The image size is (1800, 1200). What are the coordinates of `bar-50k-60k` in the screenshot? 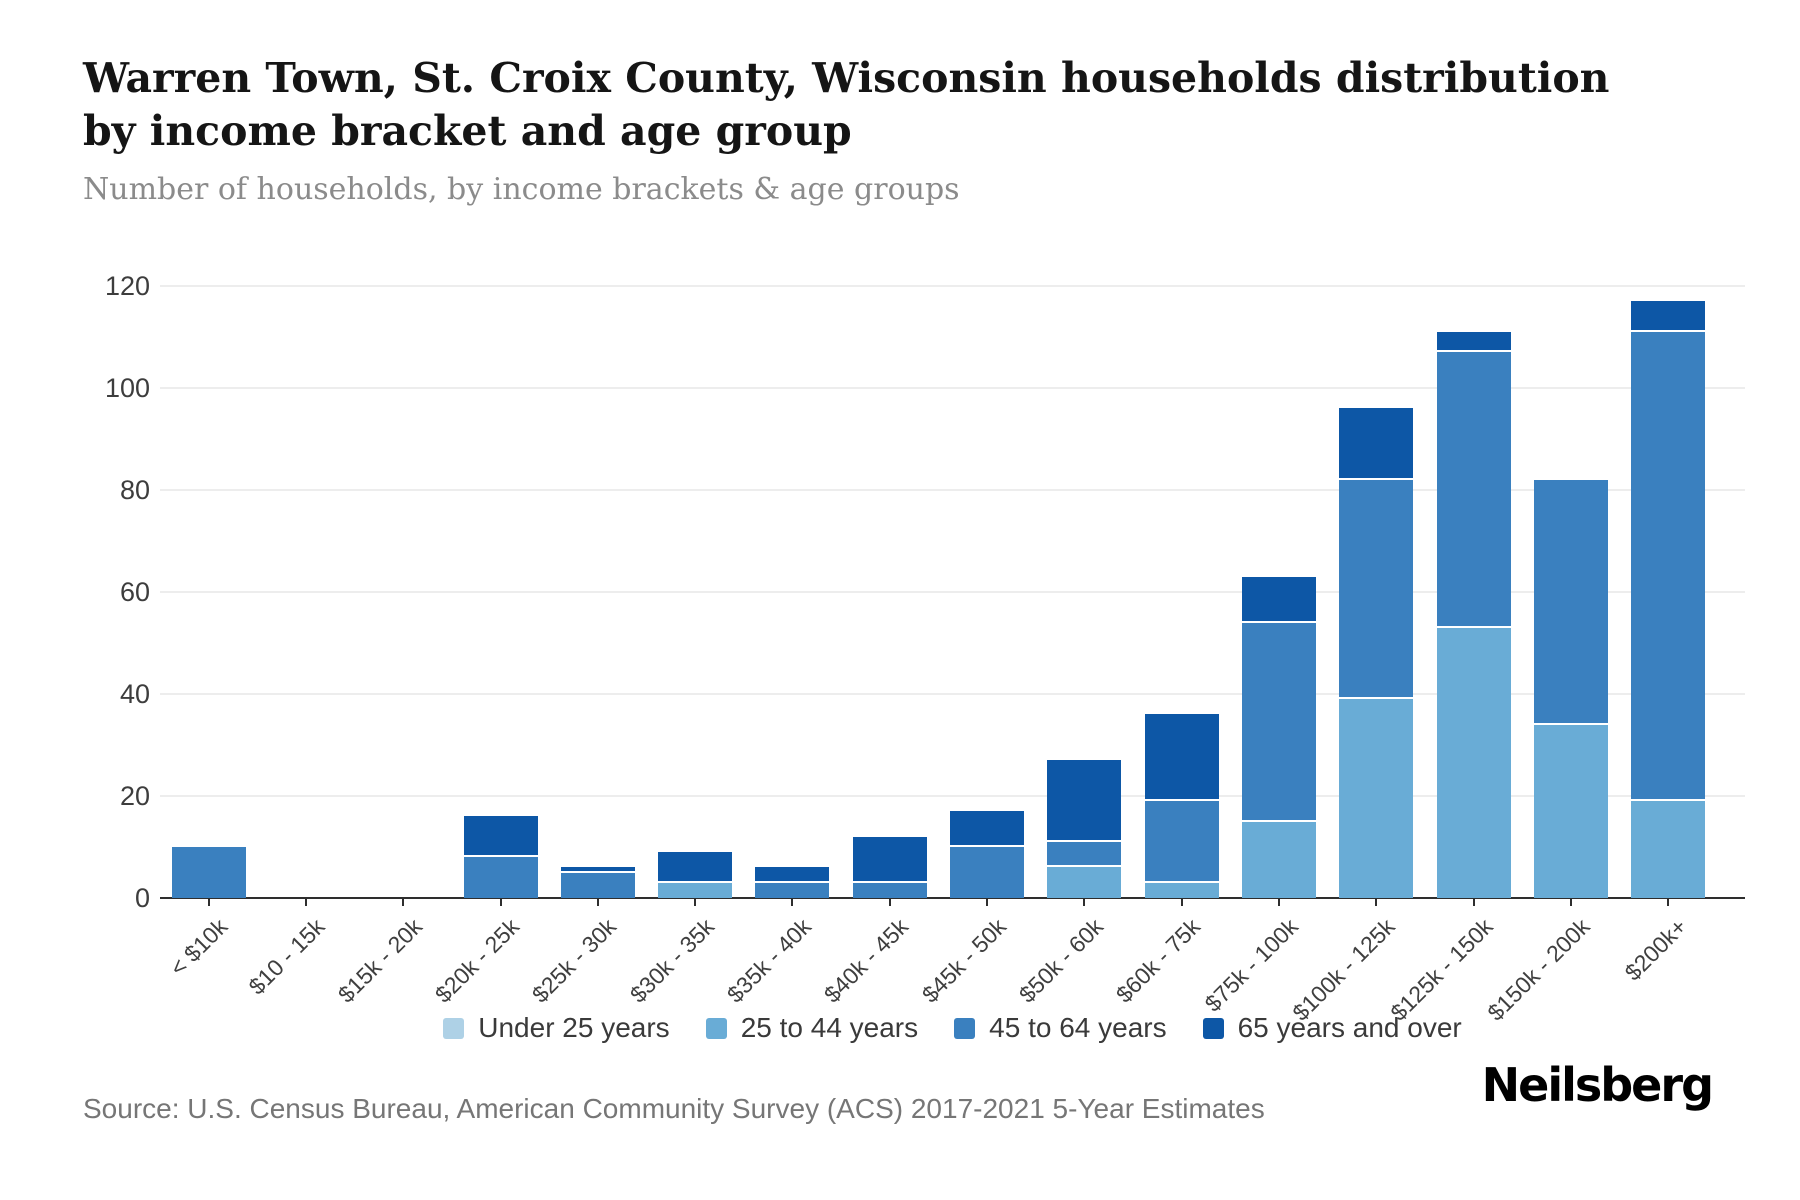 It's located at (1084, 829).